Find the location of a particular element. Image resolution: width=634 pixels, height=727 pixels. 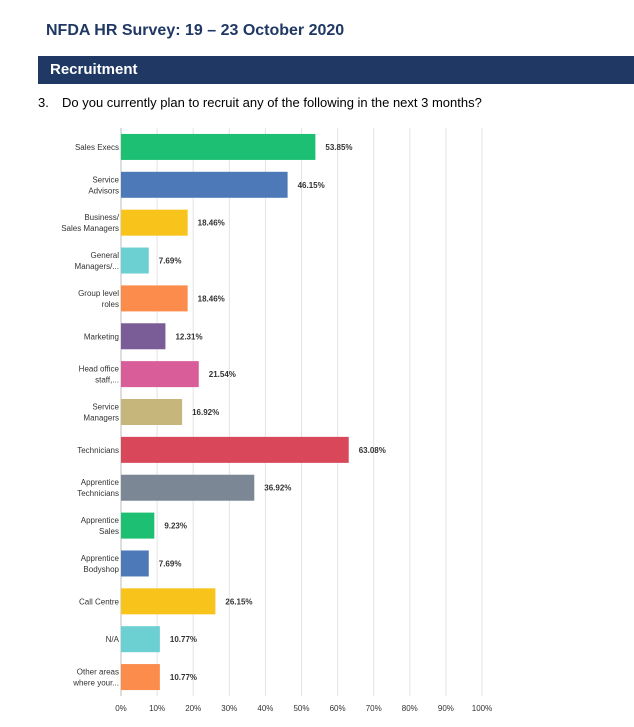

category-label: Sales Execs is located at coordinates (97, 147).